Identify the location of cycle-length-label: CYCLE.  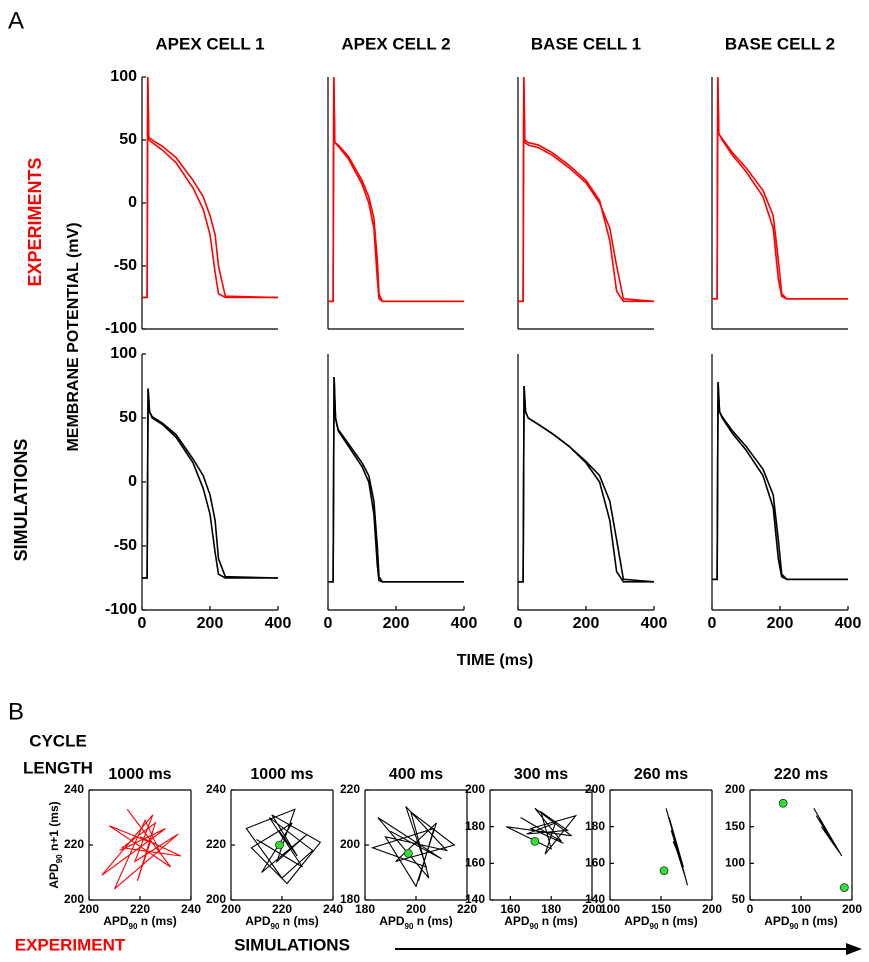
(58, 740).